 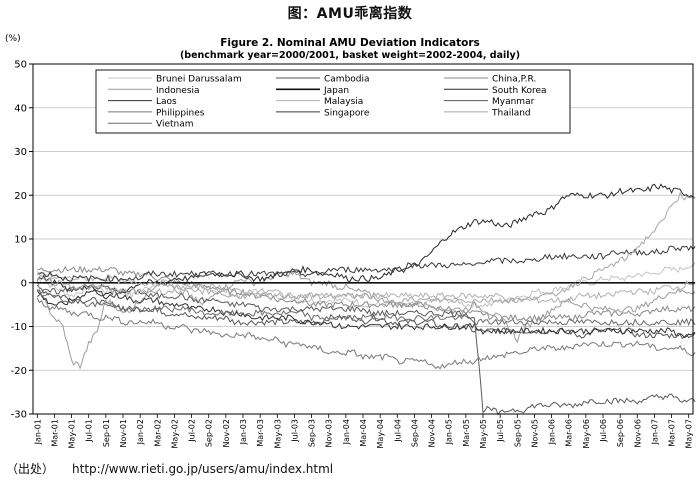 I want to click on legend-box, so click(x=333, y=101).